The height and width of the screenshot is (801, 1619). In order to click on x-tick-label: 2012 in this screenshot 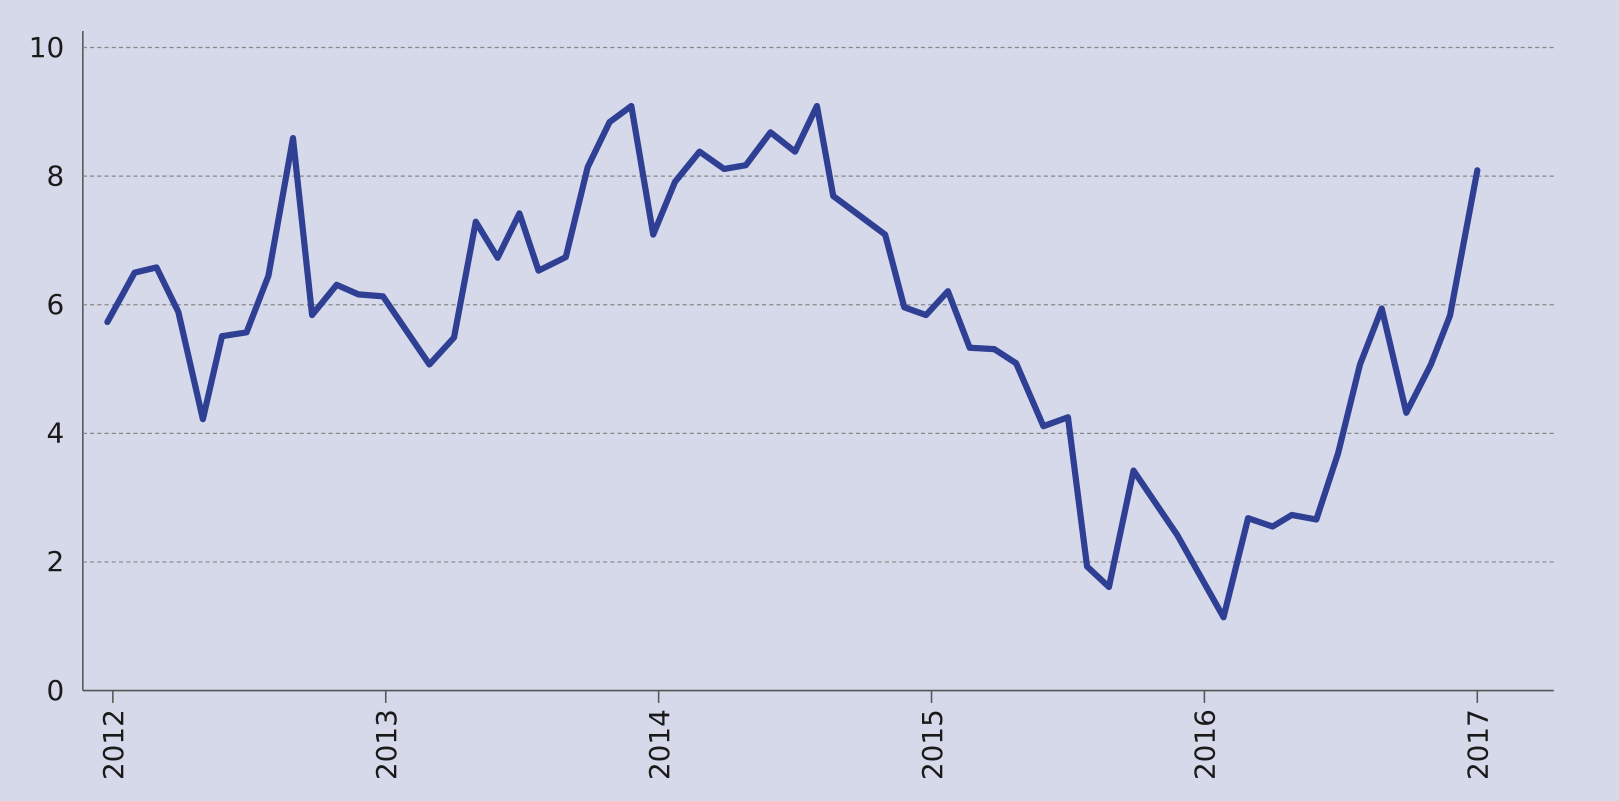, I will do `click(113, 744)`.